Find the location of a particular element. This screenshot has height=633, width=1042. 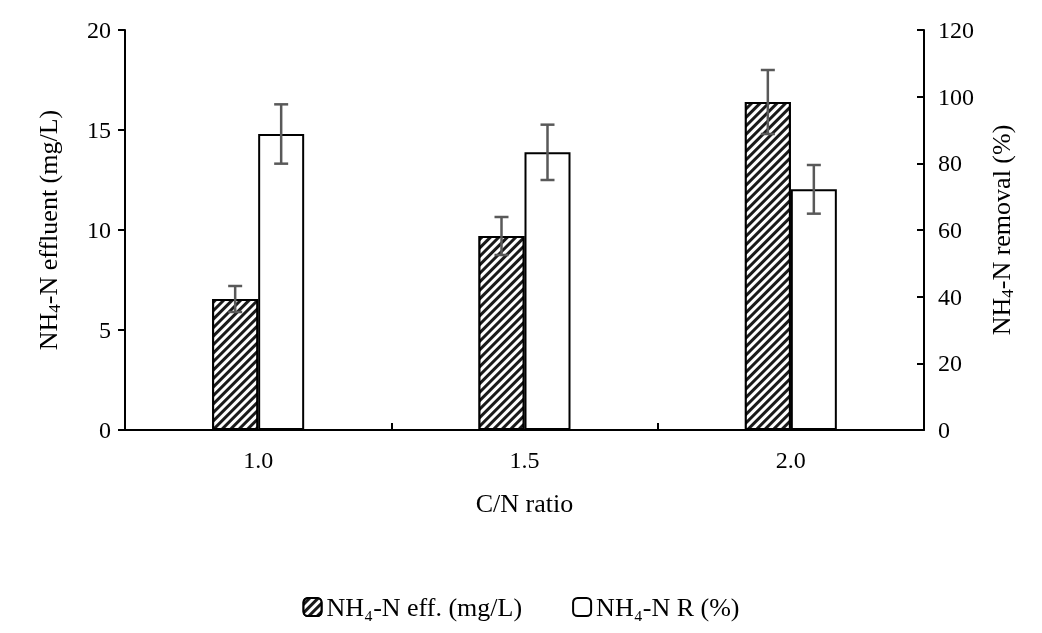

y2-tick-label: 0 is located at coordinates (944, 430).